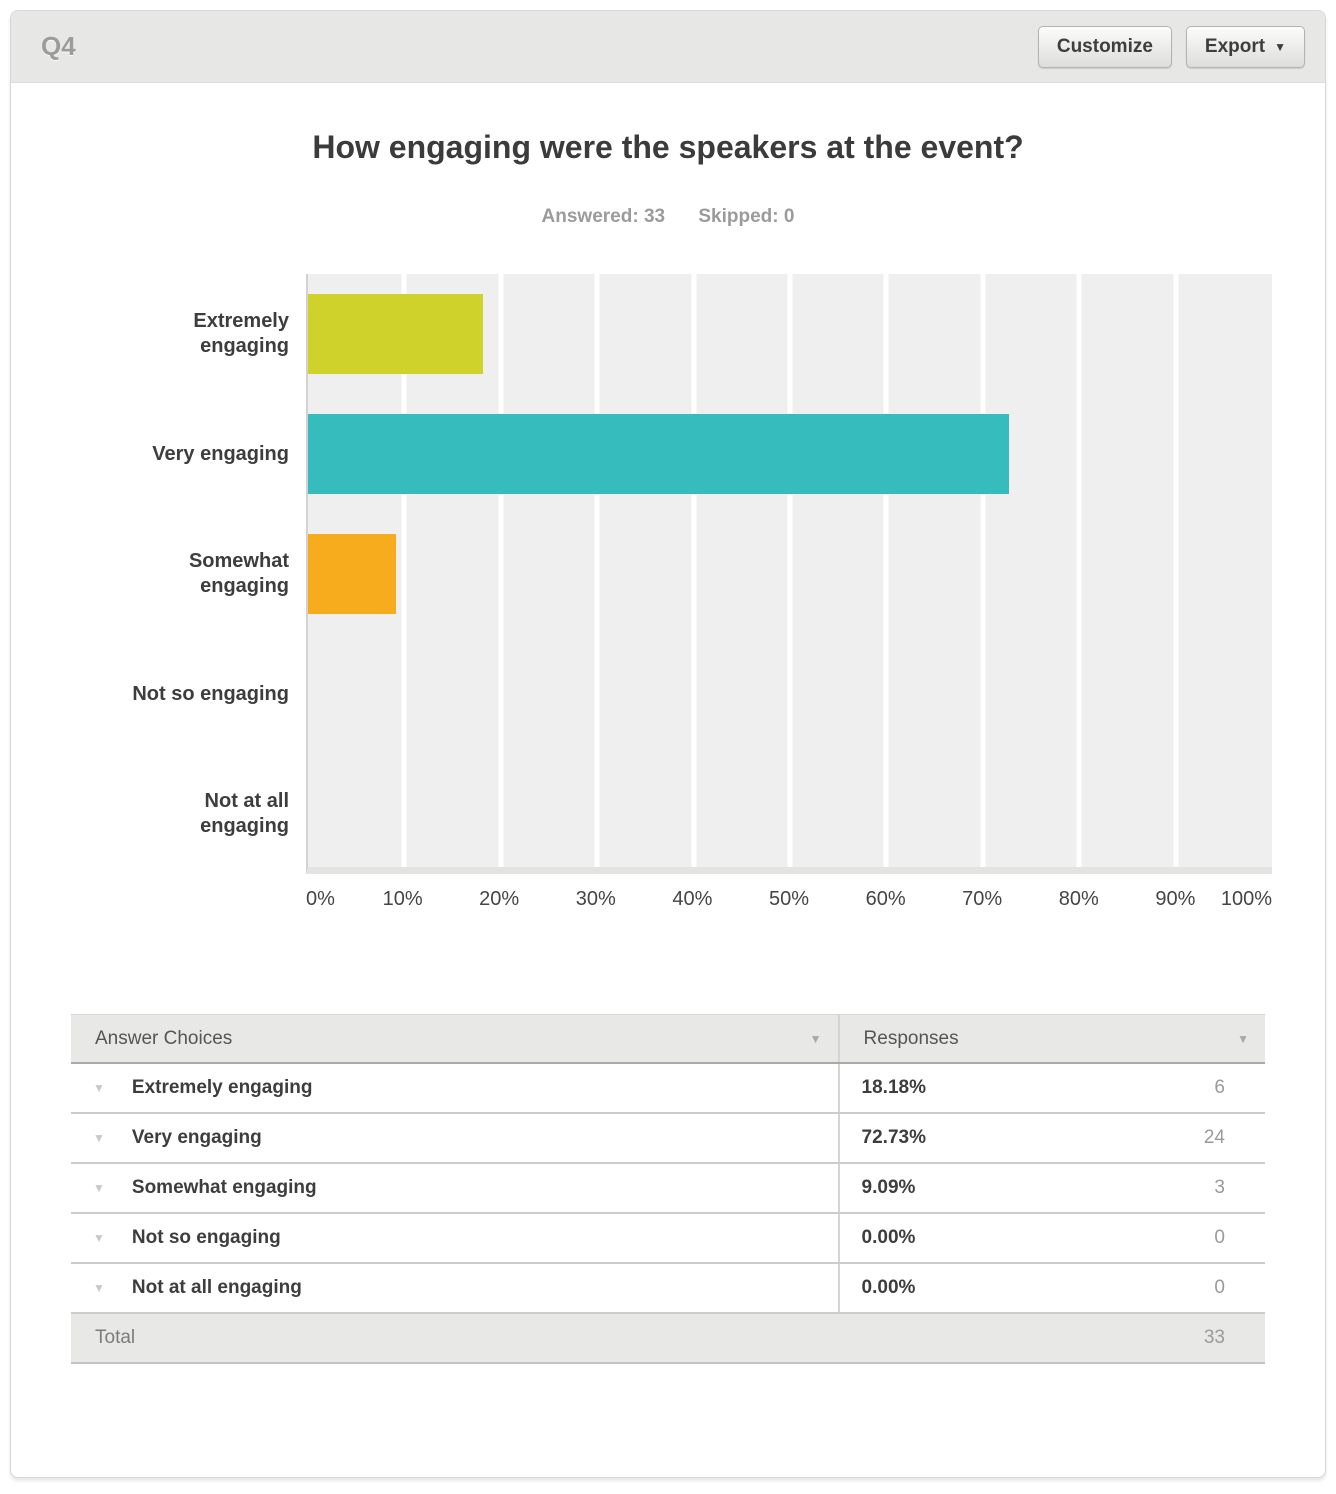 Image resolution: width=1336 pixels, height=1494 pixels. I want to click on table-row: ▼ Somewhat engaging 9.09% 3, so click(668, 1189).